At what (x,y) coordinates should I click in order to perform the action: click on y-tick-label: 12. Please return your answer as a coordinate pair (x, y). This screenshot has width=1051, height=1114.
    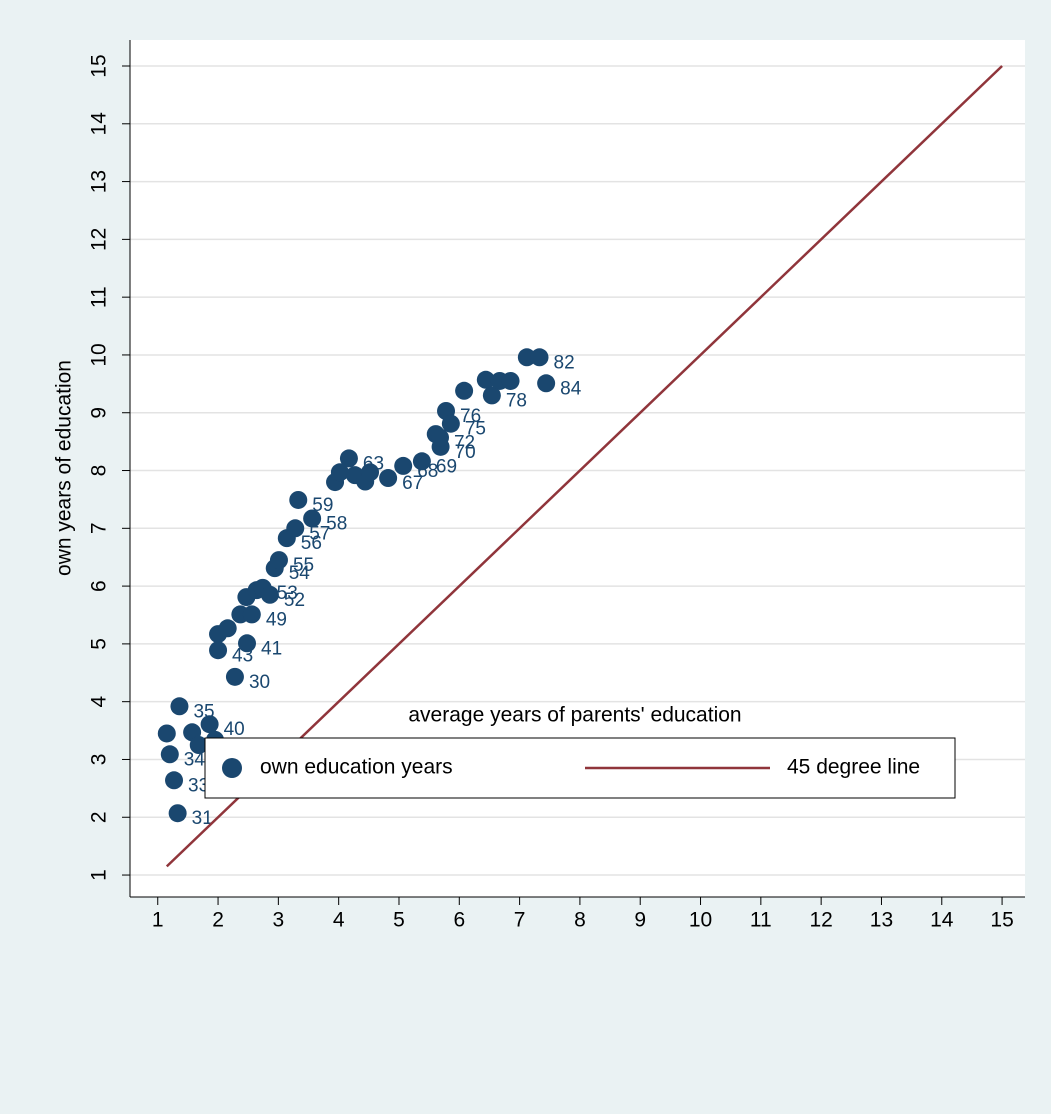
    Looking at the image, I should click on (99, 239).